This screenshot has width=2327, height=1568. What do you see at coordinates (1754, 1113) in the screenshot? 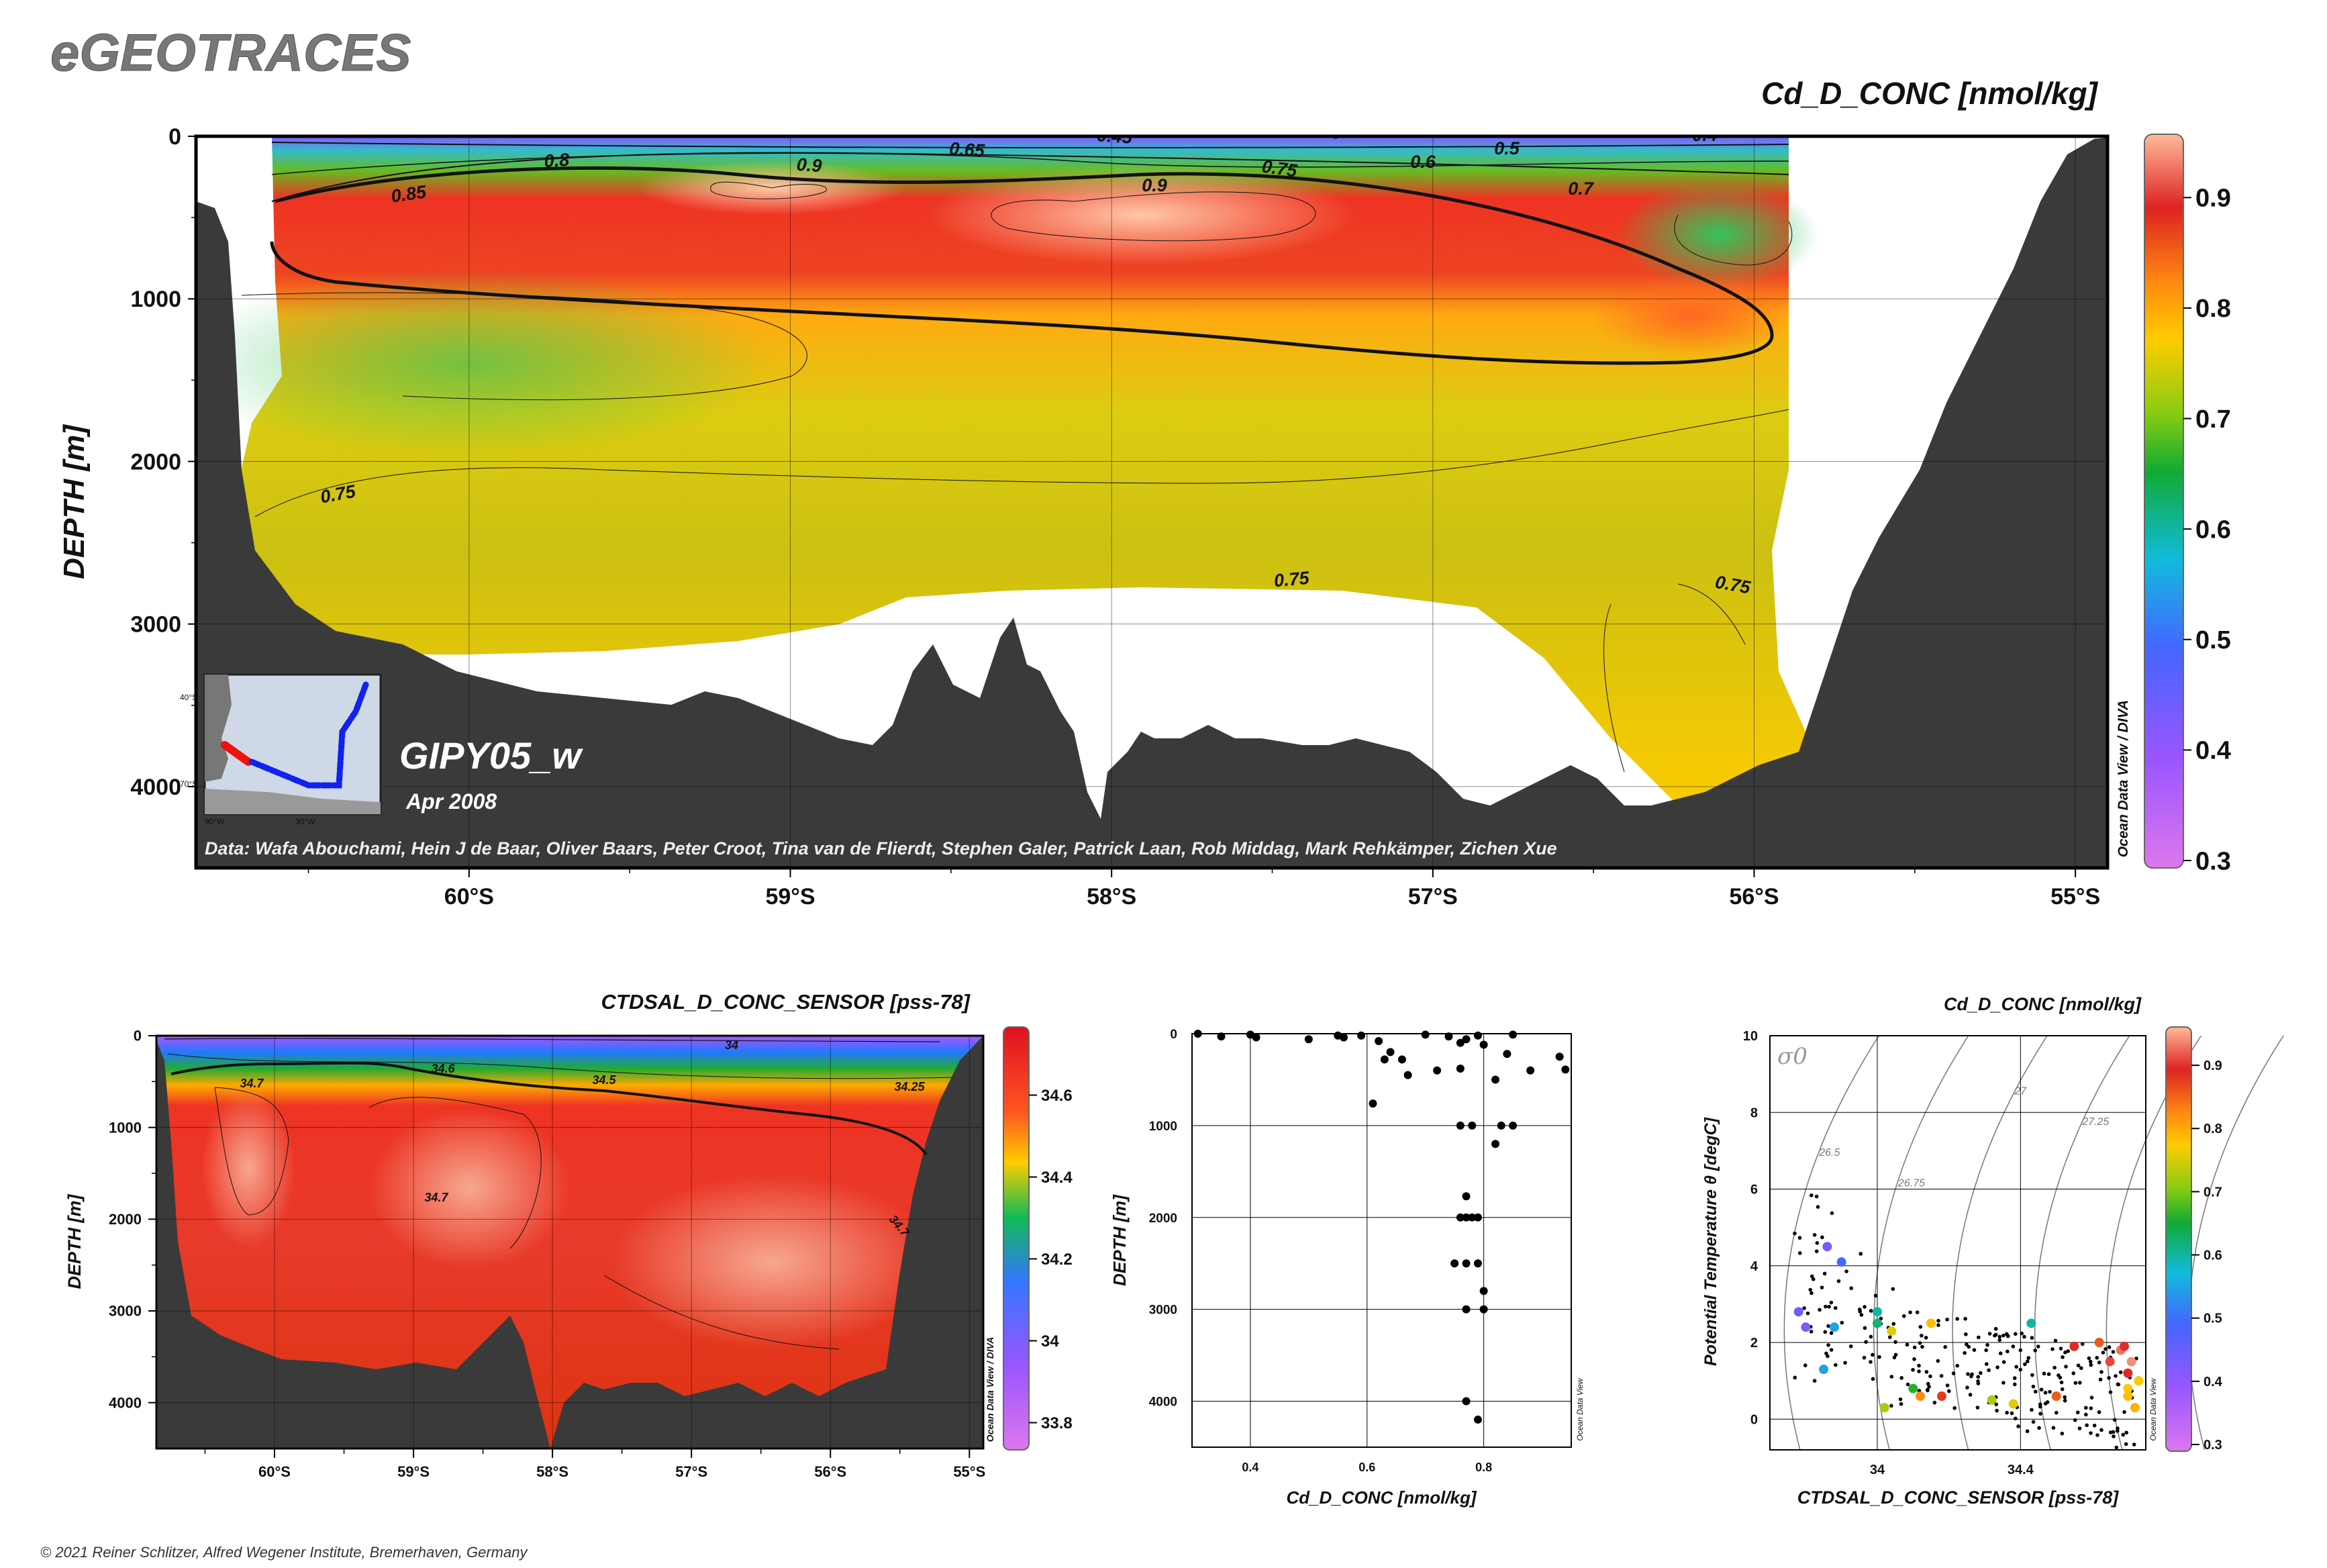
I see `y-tick-label: 8` at bounding box center [1754, 1113].